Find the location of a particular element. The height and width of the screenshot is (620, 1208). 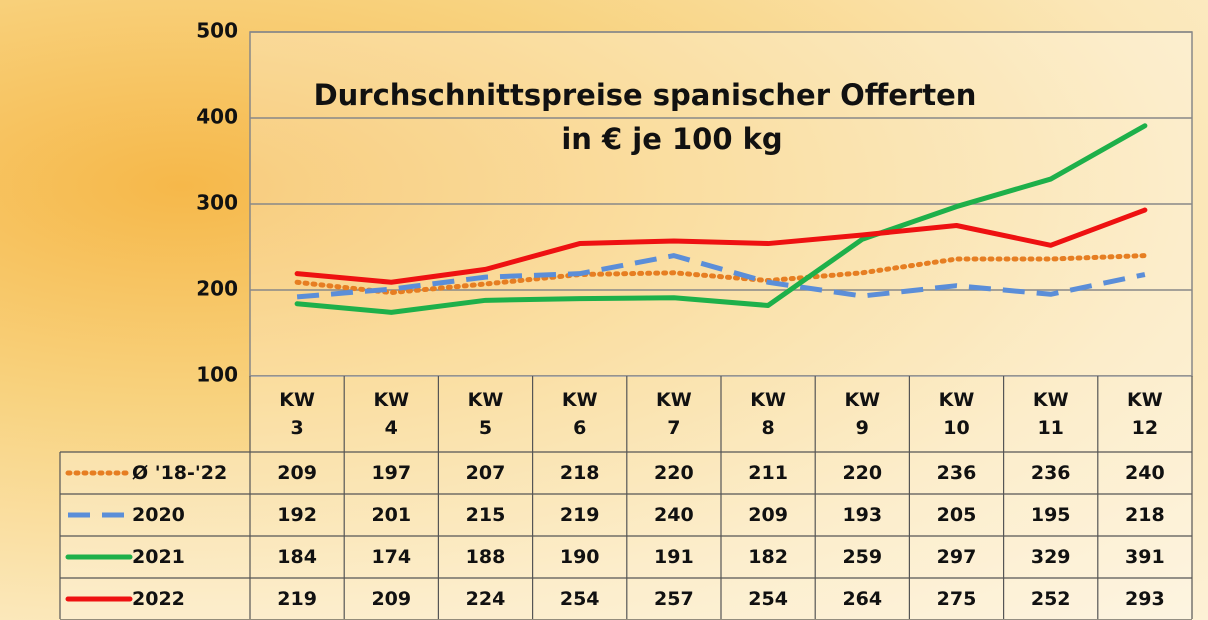

table-value-text: 205 is located at coordinates (956, 515).